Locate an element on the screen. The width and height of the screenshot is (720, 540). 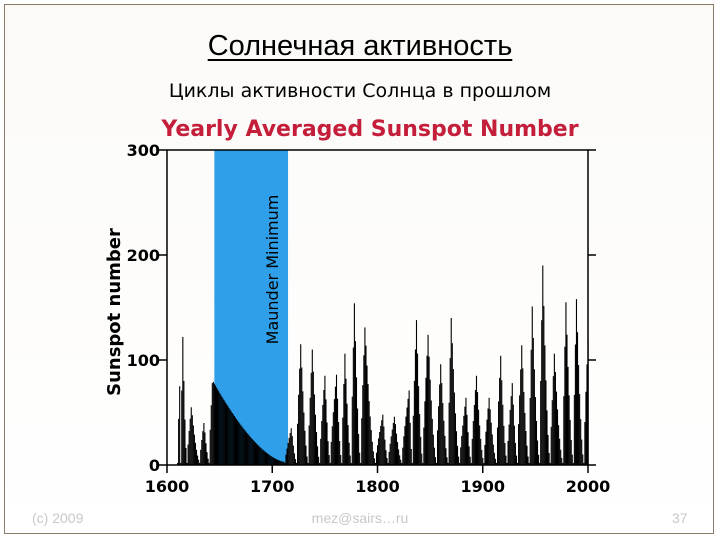
y-axis-label: Sunspot number is located at coordinates (114, 312).